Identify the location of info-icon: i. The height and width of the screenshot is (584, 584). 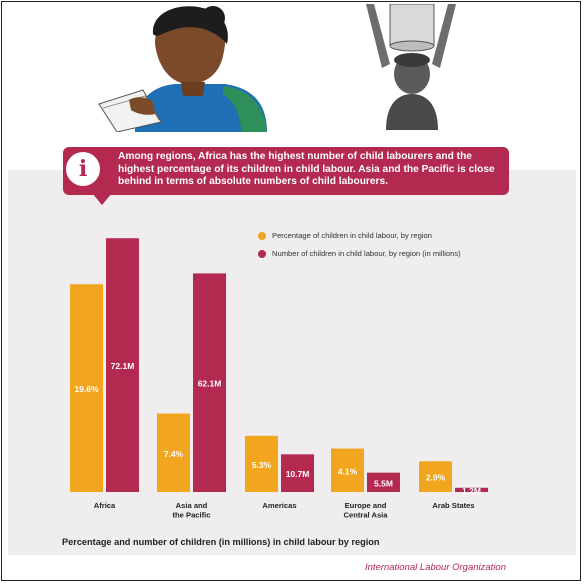
(83, 169).